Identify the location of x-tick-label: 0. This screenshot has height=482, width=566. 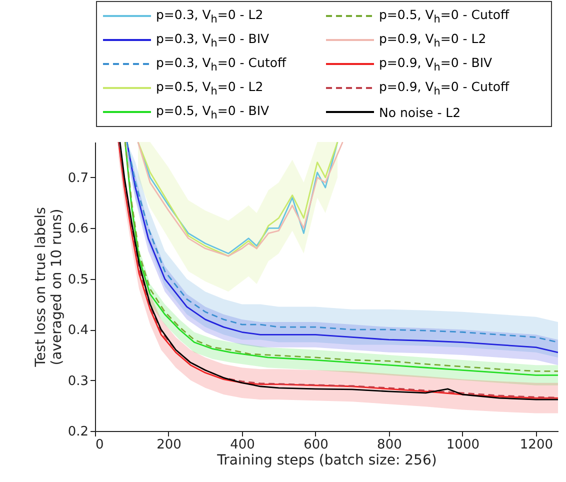
(100, 445).